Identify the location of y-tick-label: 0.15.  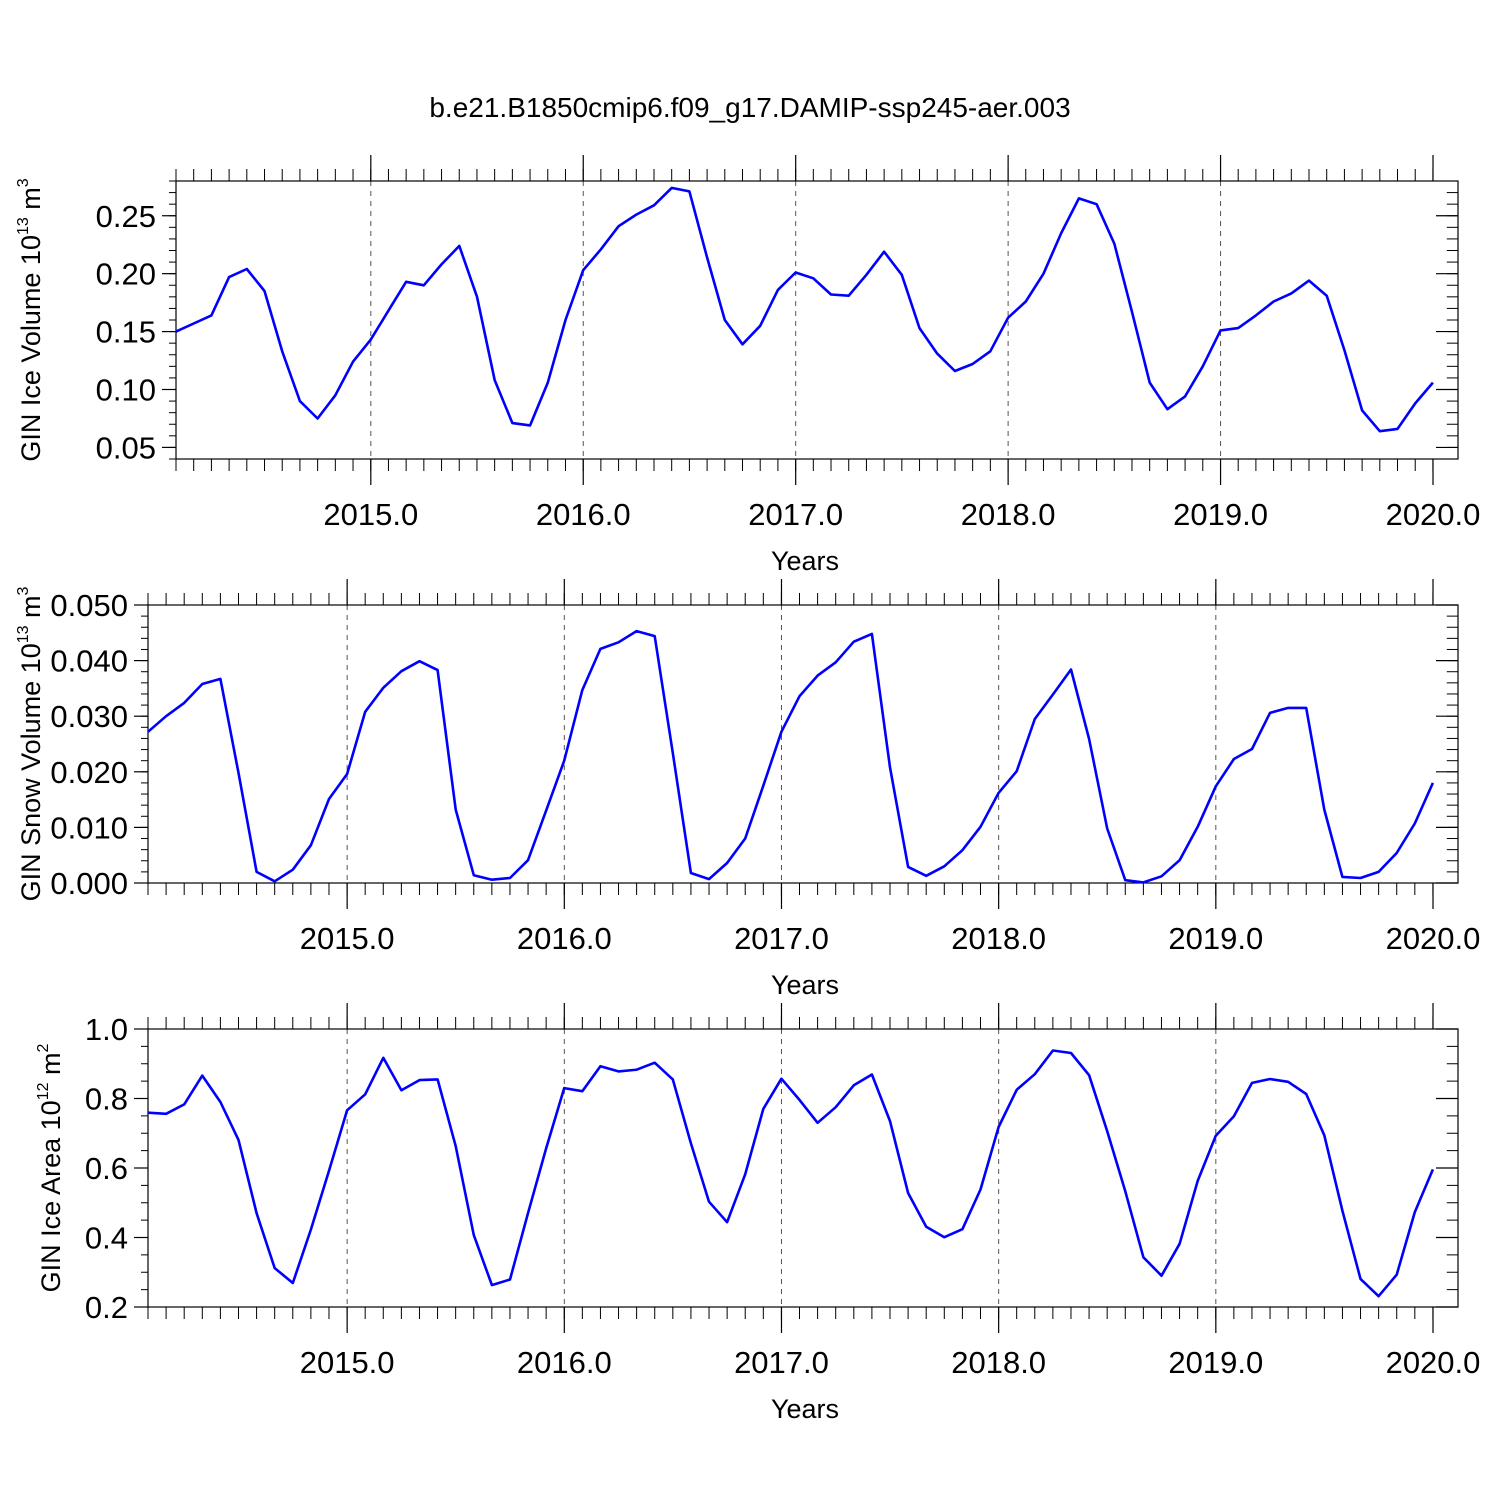
(126, 332).